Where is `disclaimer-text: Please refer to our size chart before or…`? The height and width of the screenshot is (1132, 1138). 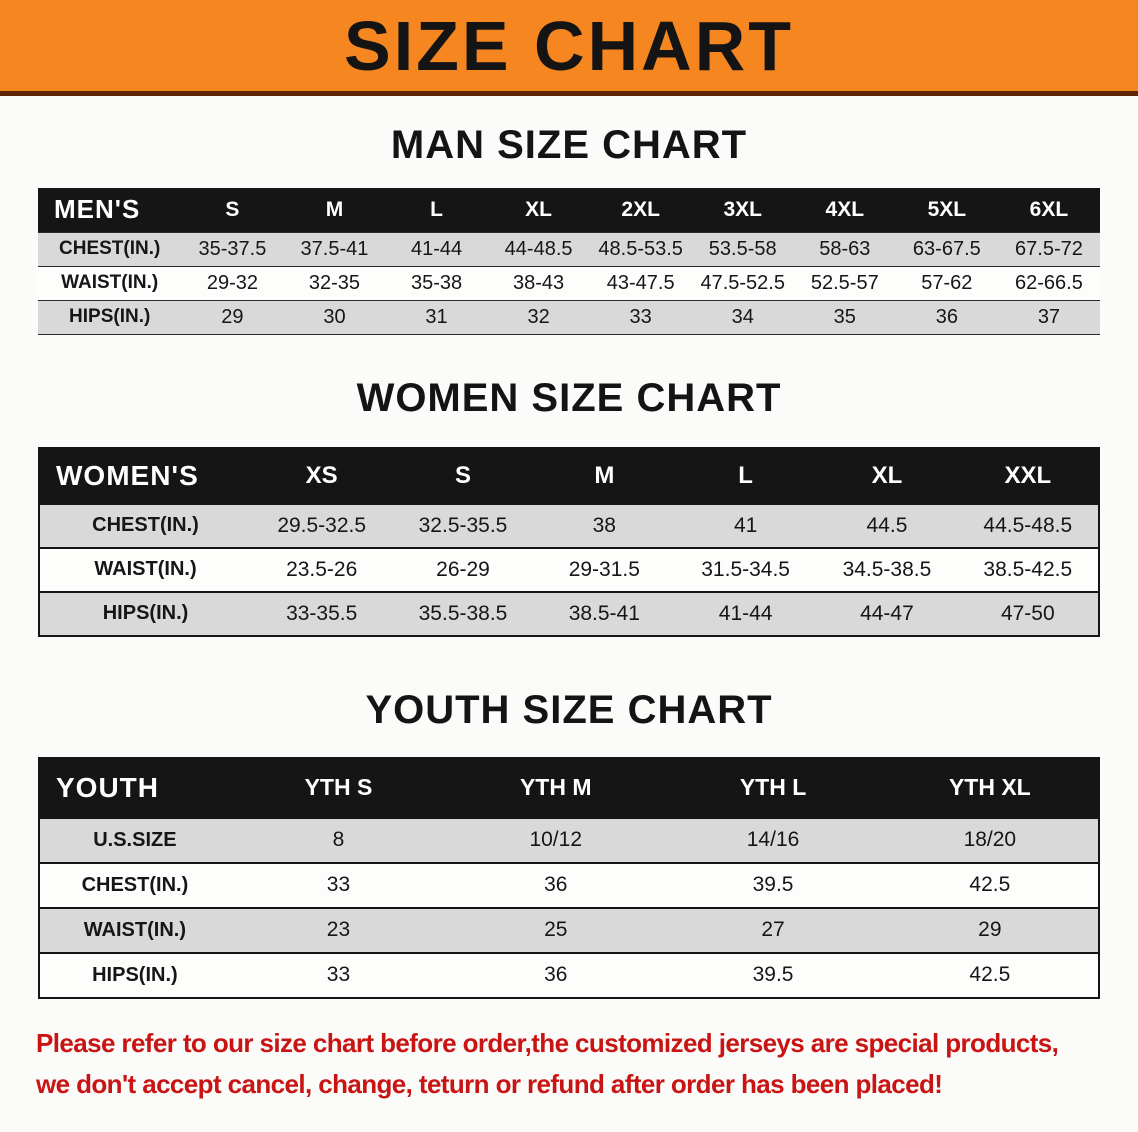 disclaimer-text: Please refer to our size chart before or… is located at coordinates (569, 1064).